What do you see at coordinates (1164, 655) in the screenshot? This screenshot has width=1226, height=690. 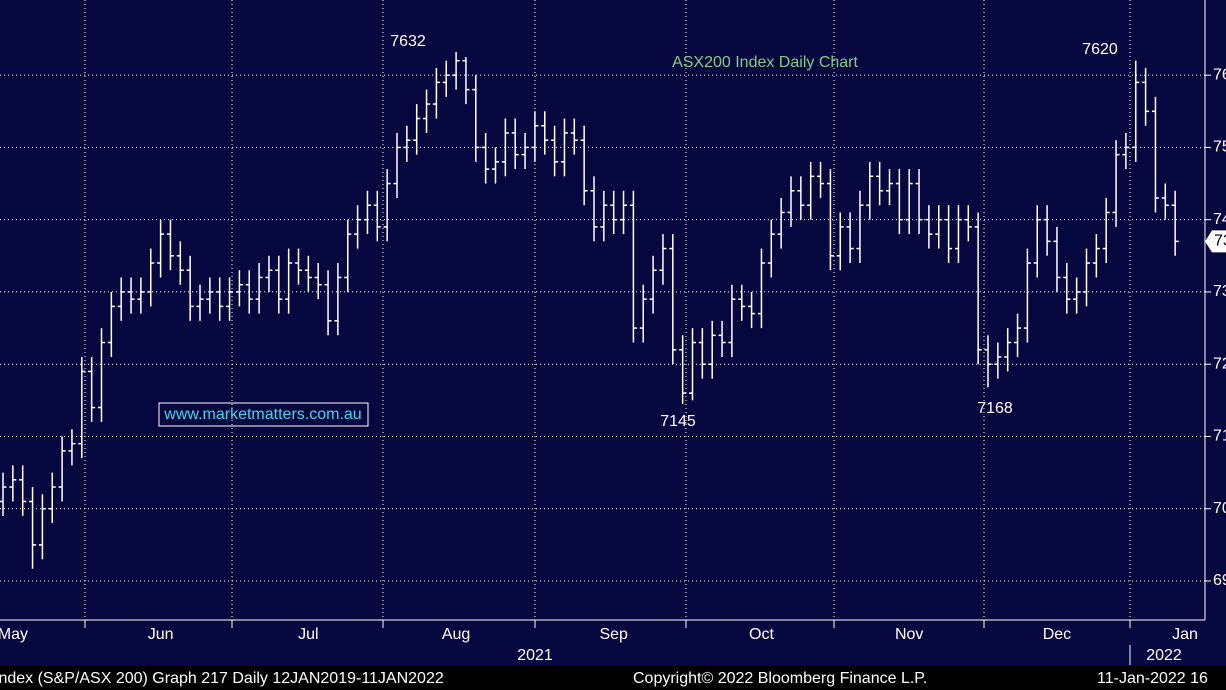 I see `year-label: 2022` at bounding box center [1164, 655].